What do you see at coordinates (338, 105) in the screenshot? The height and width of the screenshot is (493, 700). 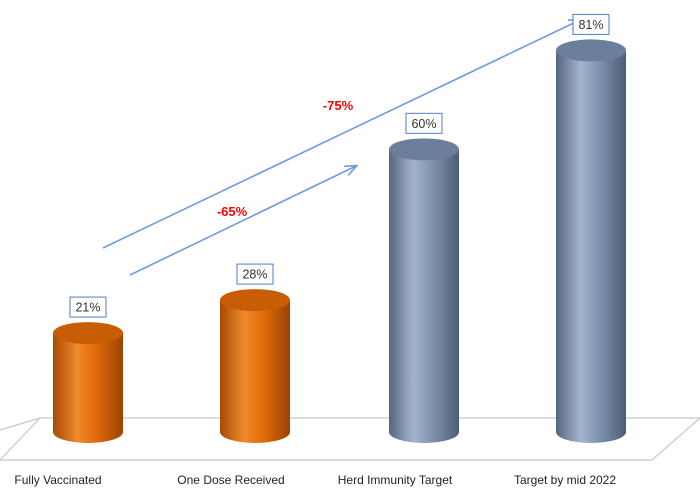 I see `annotation-label: -75%` at bounding box center [338, 105].